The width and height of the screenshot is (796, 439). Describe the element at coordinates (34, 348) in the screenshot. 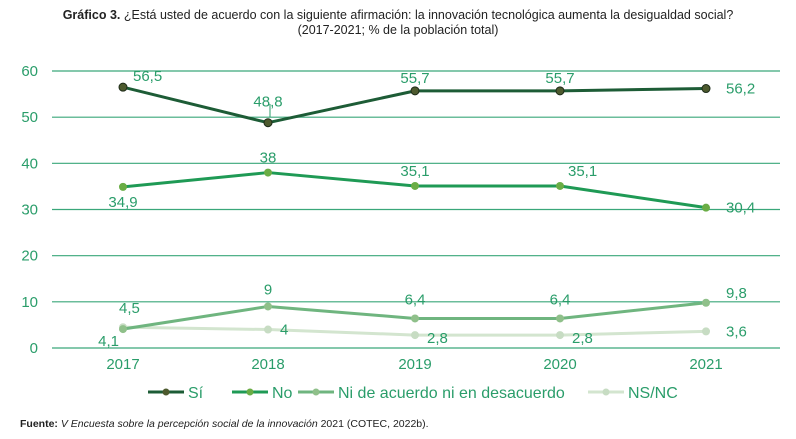

I see `y-tick-label: 0` at that location.